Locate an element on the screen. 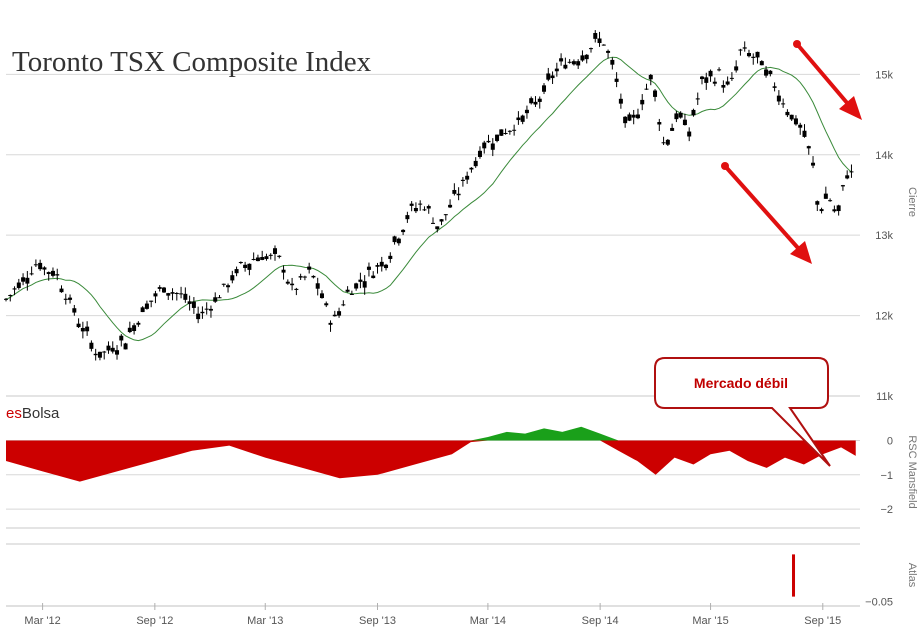  atlas-tick-label: −0.05 is located at coordinates (879, 602).